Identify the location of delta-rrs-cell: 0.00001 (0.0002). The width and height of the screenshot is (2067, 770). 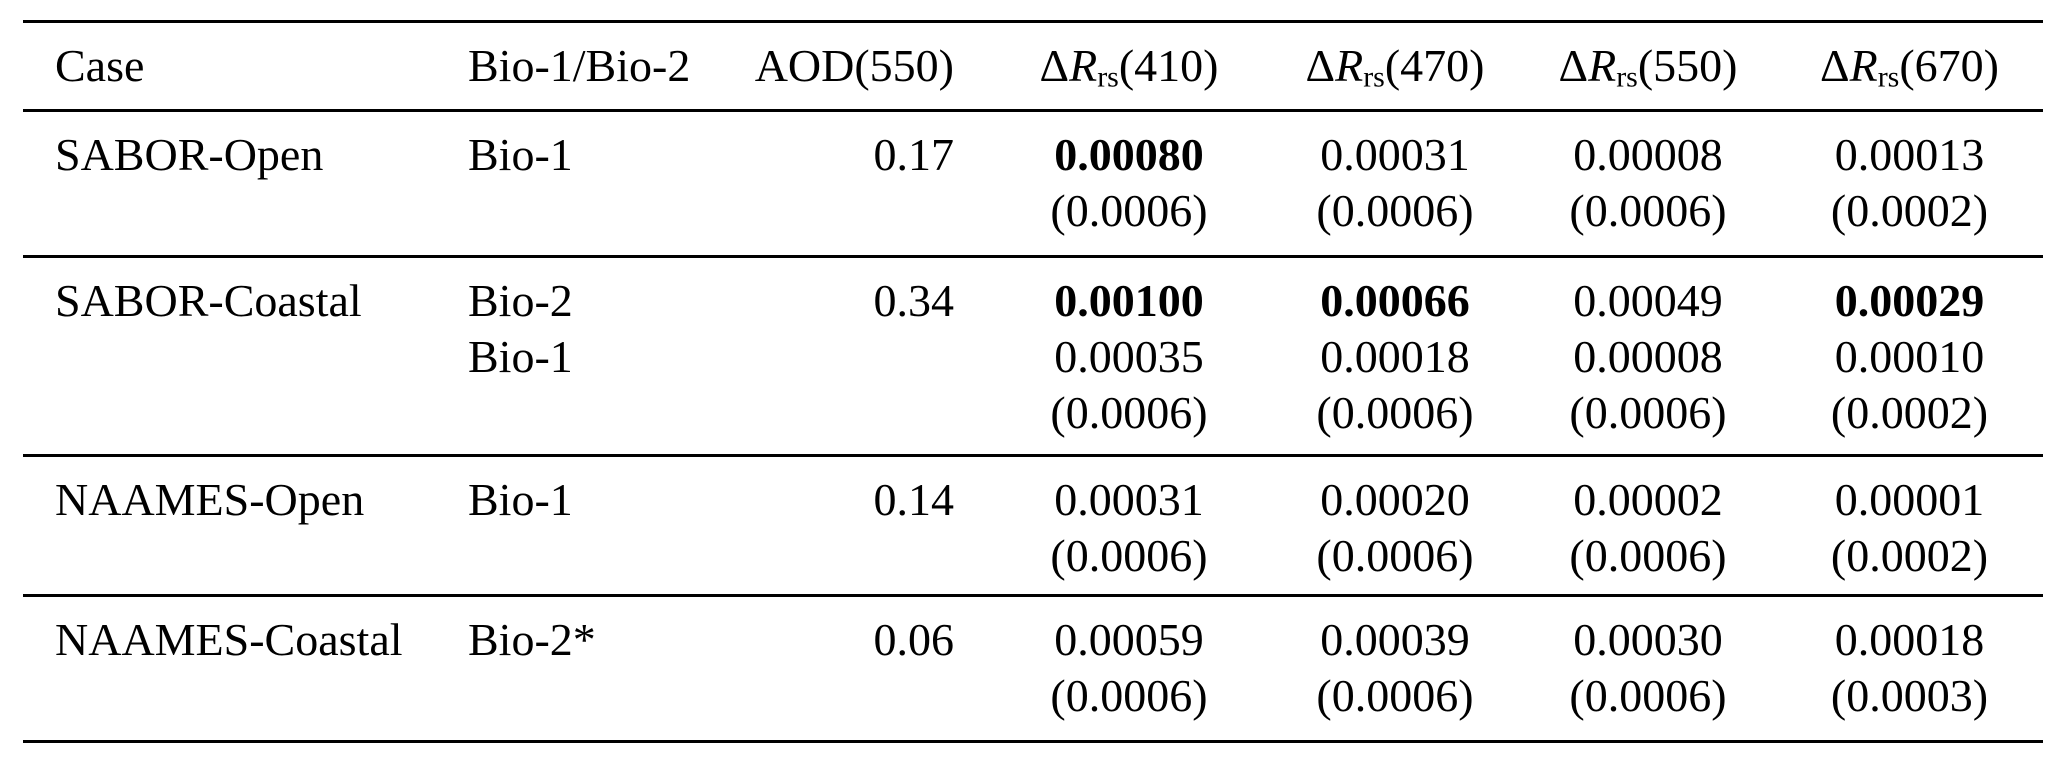
(1909, 526).